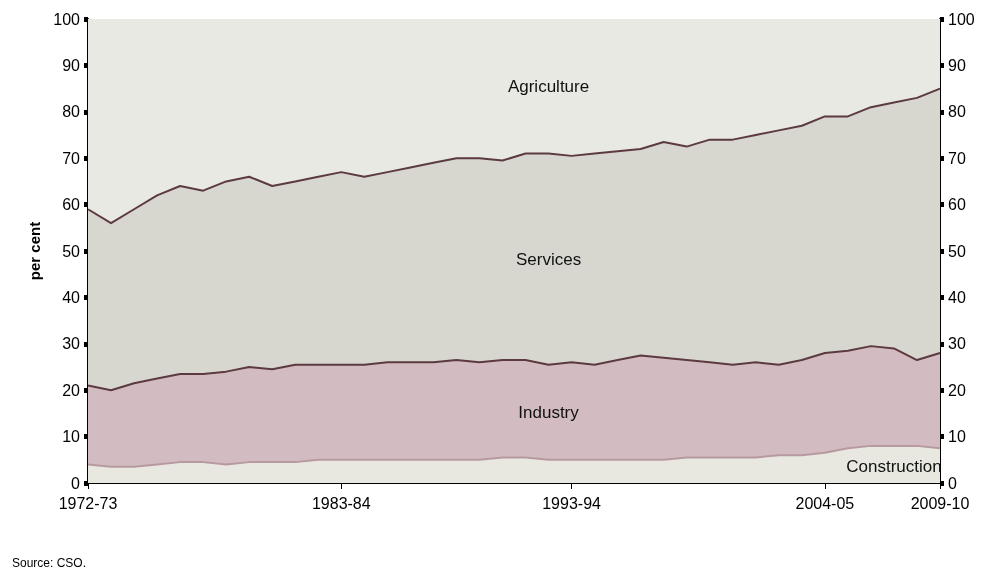  What do you see at coordinates (952, 483) in the screenshot?
I see `y2-tick-label: 0` at bounding box center [952, 483].